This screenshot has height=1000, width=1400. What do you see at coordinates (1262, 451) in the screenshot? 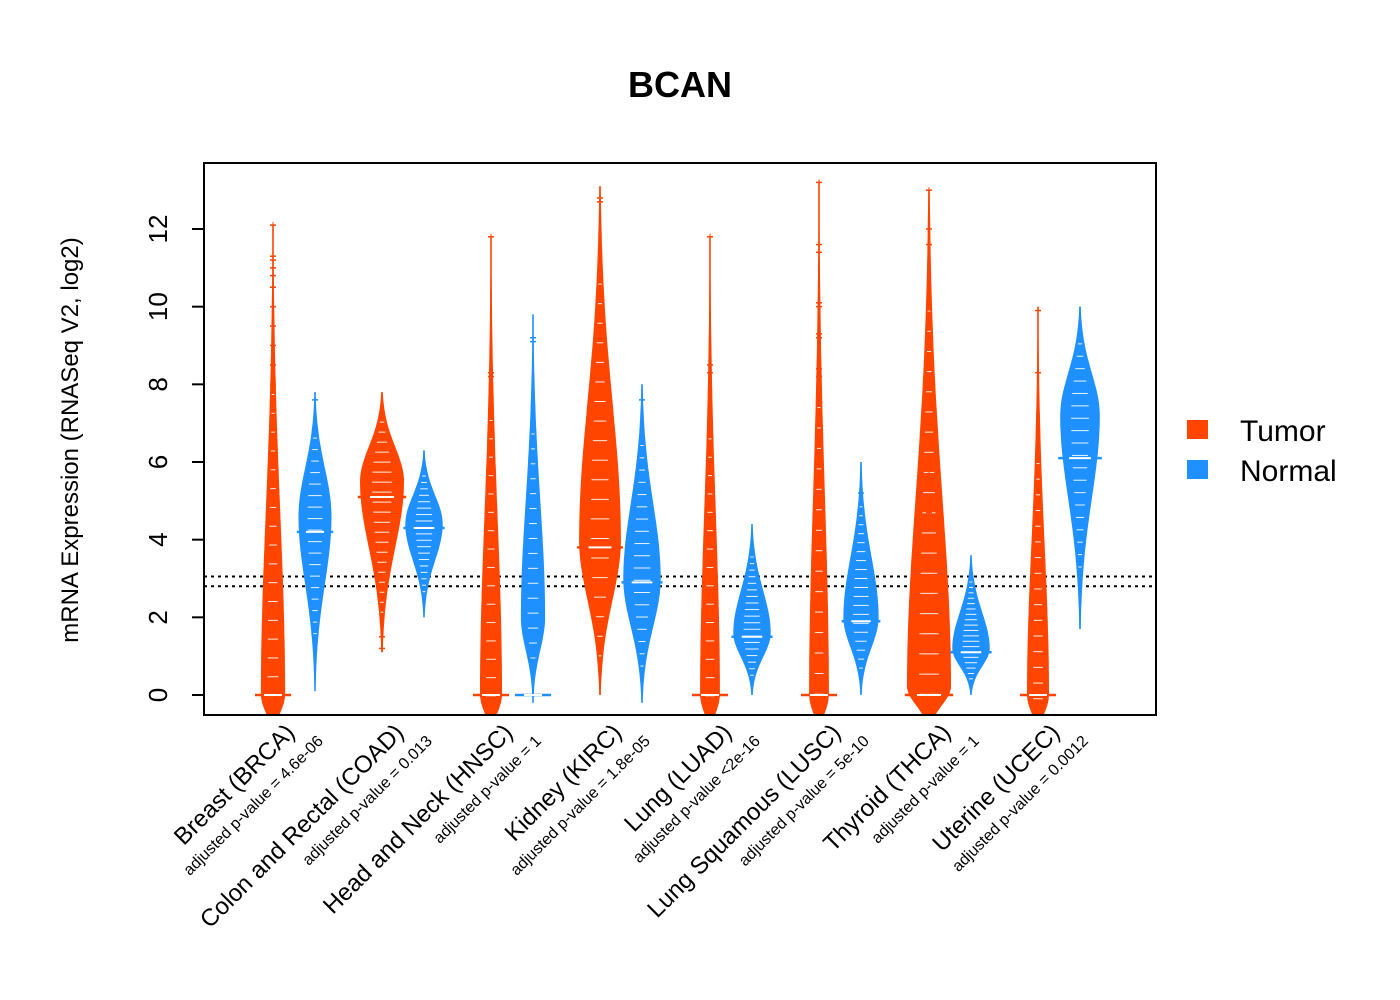
I see `legend: Tumor Normal` at bounding box center [1262, 451].